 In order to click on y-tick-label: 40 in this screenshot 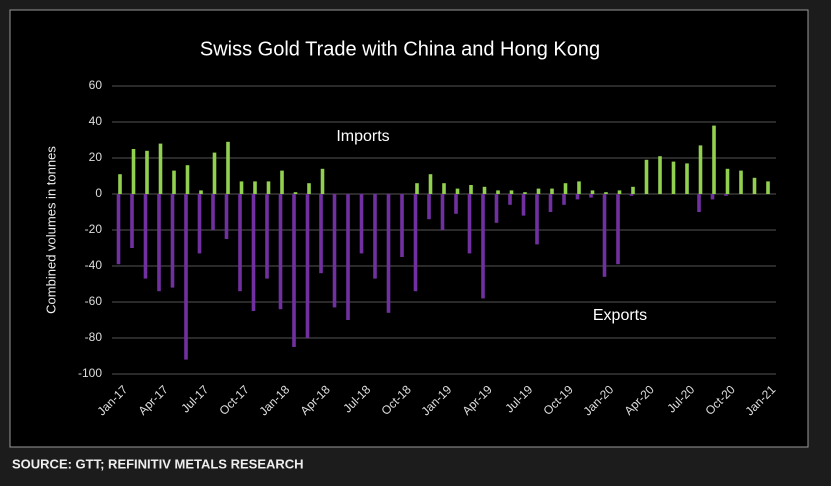, I will do `click(96, 121)`.